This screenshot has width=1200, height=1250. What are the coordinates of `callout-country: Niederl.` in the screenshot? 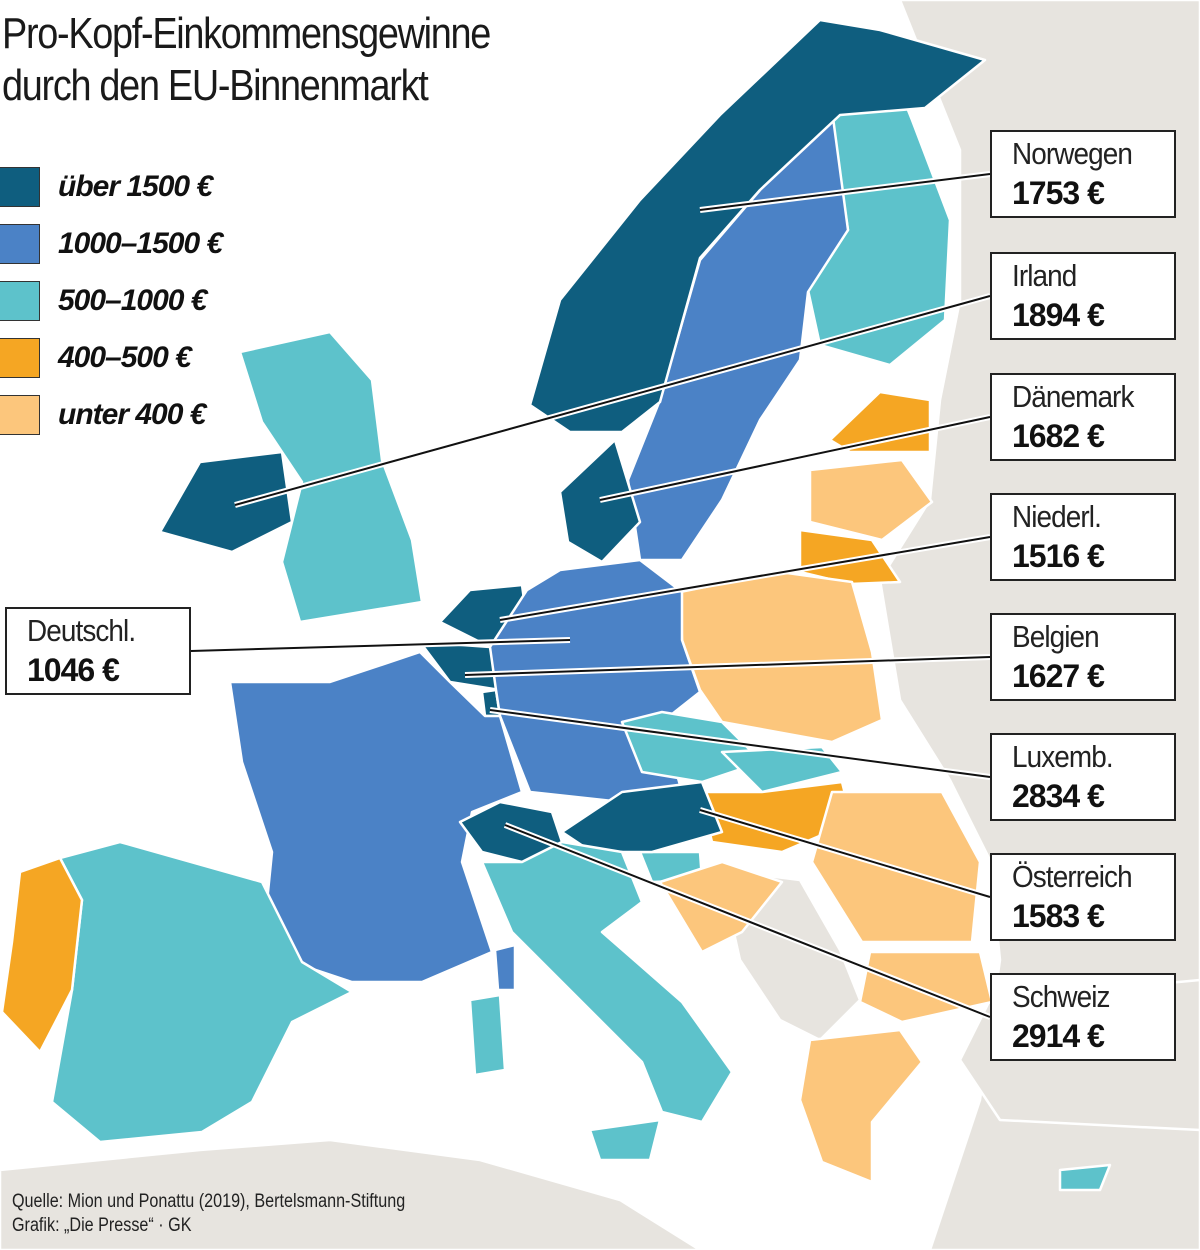 It's located at (1057, 516).